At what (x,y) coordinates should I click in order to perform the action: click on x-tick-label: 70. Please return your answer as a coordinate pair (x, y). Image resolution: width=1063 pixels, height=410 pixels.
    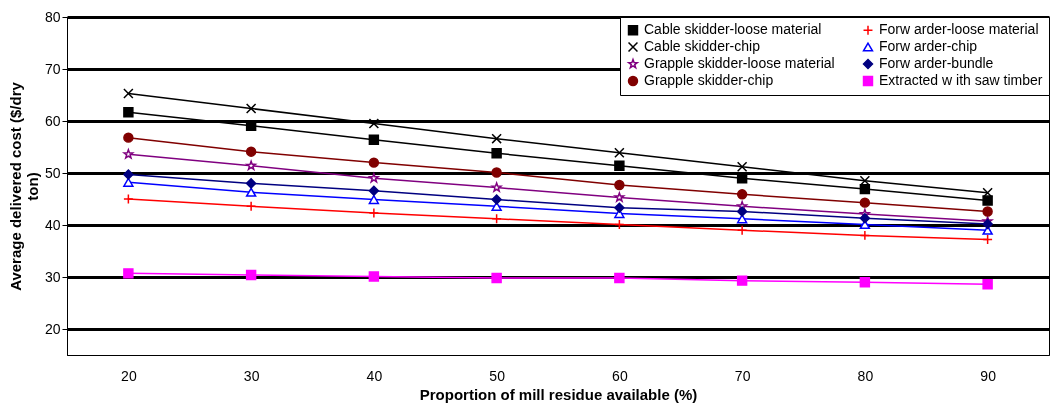
    Looking at the image, I should click on (742, 375).